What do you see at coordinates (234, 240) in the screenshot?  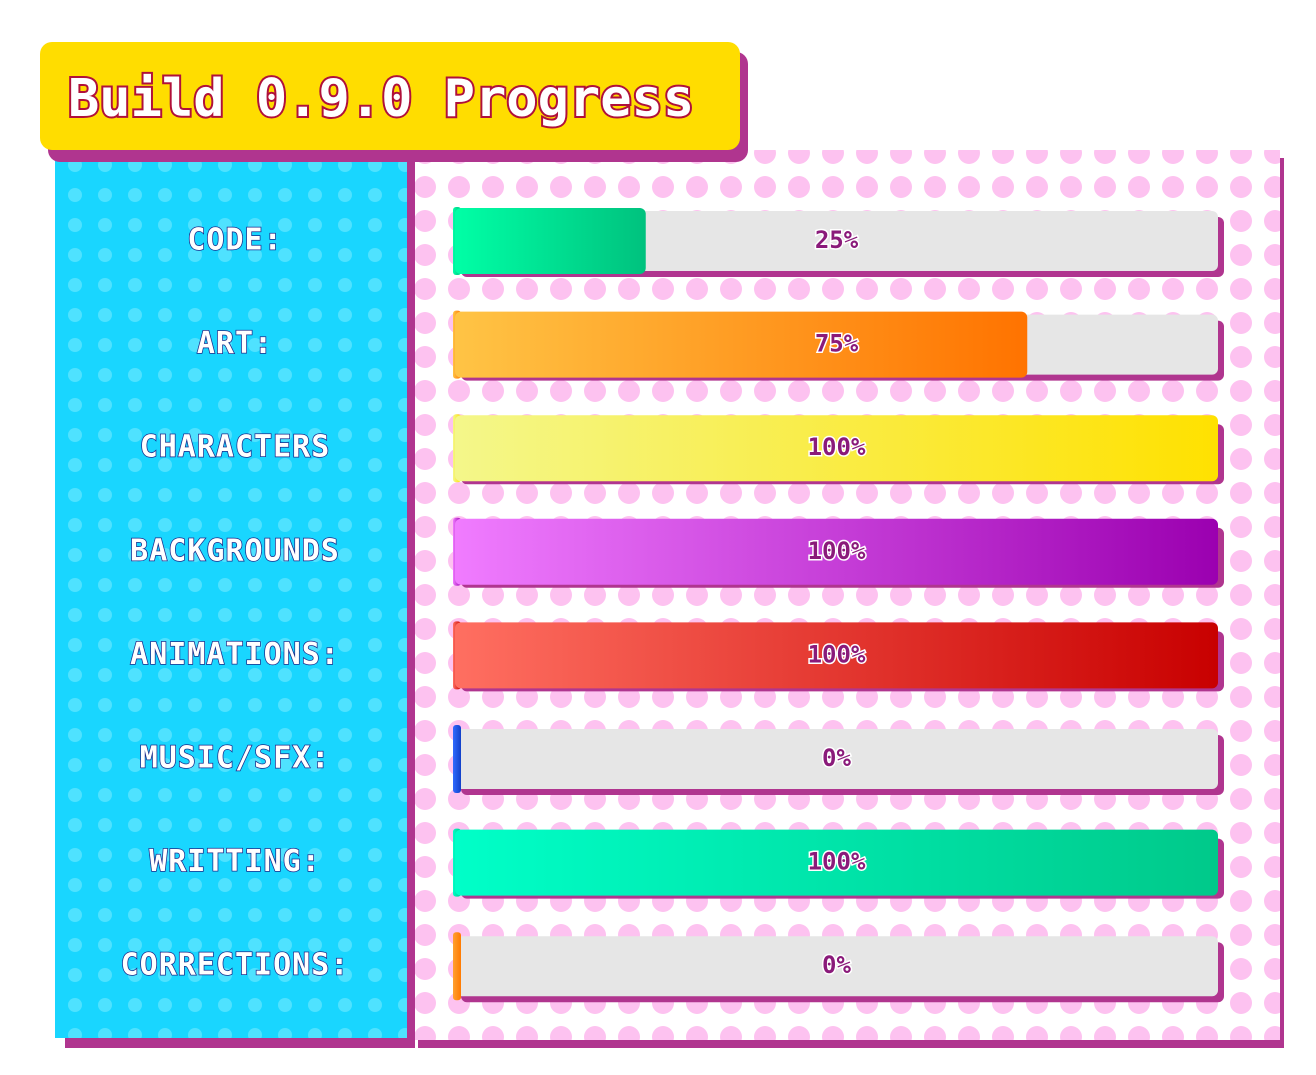 I see `category-label: CODE:` at bounding box center [234, 240].